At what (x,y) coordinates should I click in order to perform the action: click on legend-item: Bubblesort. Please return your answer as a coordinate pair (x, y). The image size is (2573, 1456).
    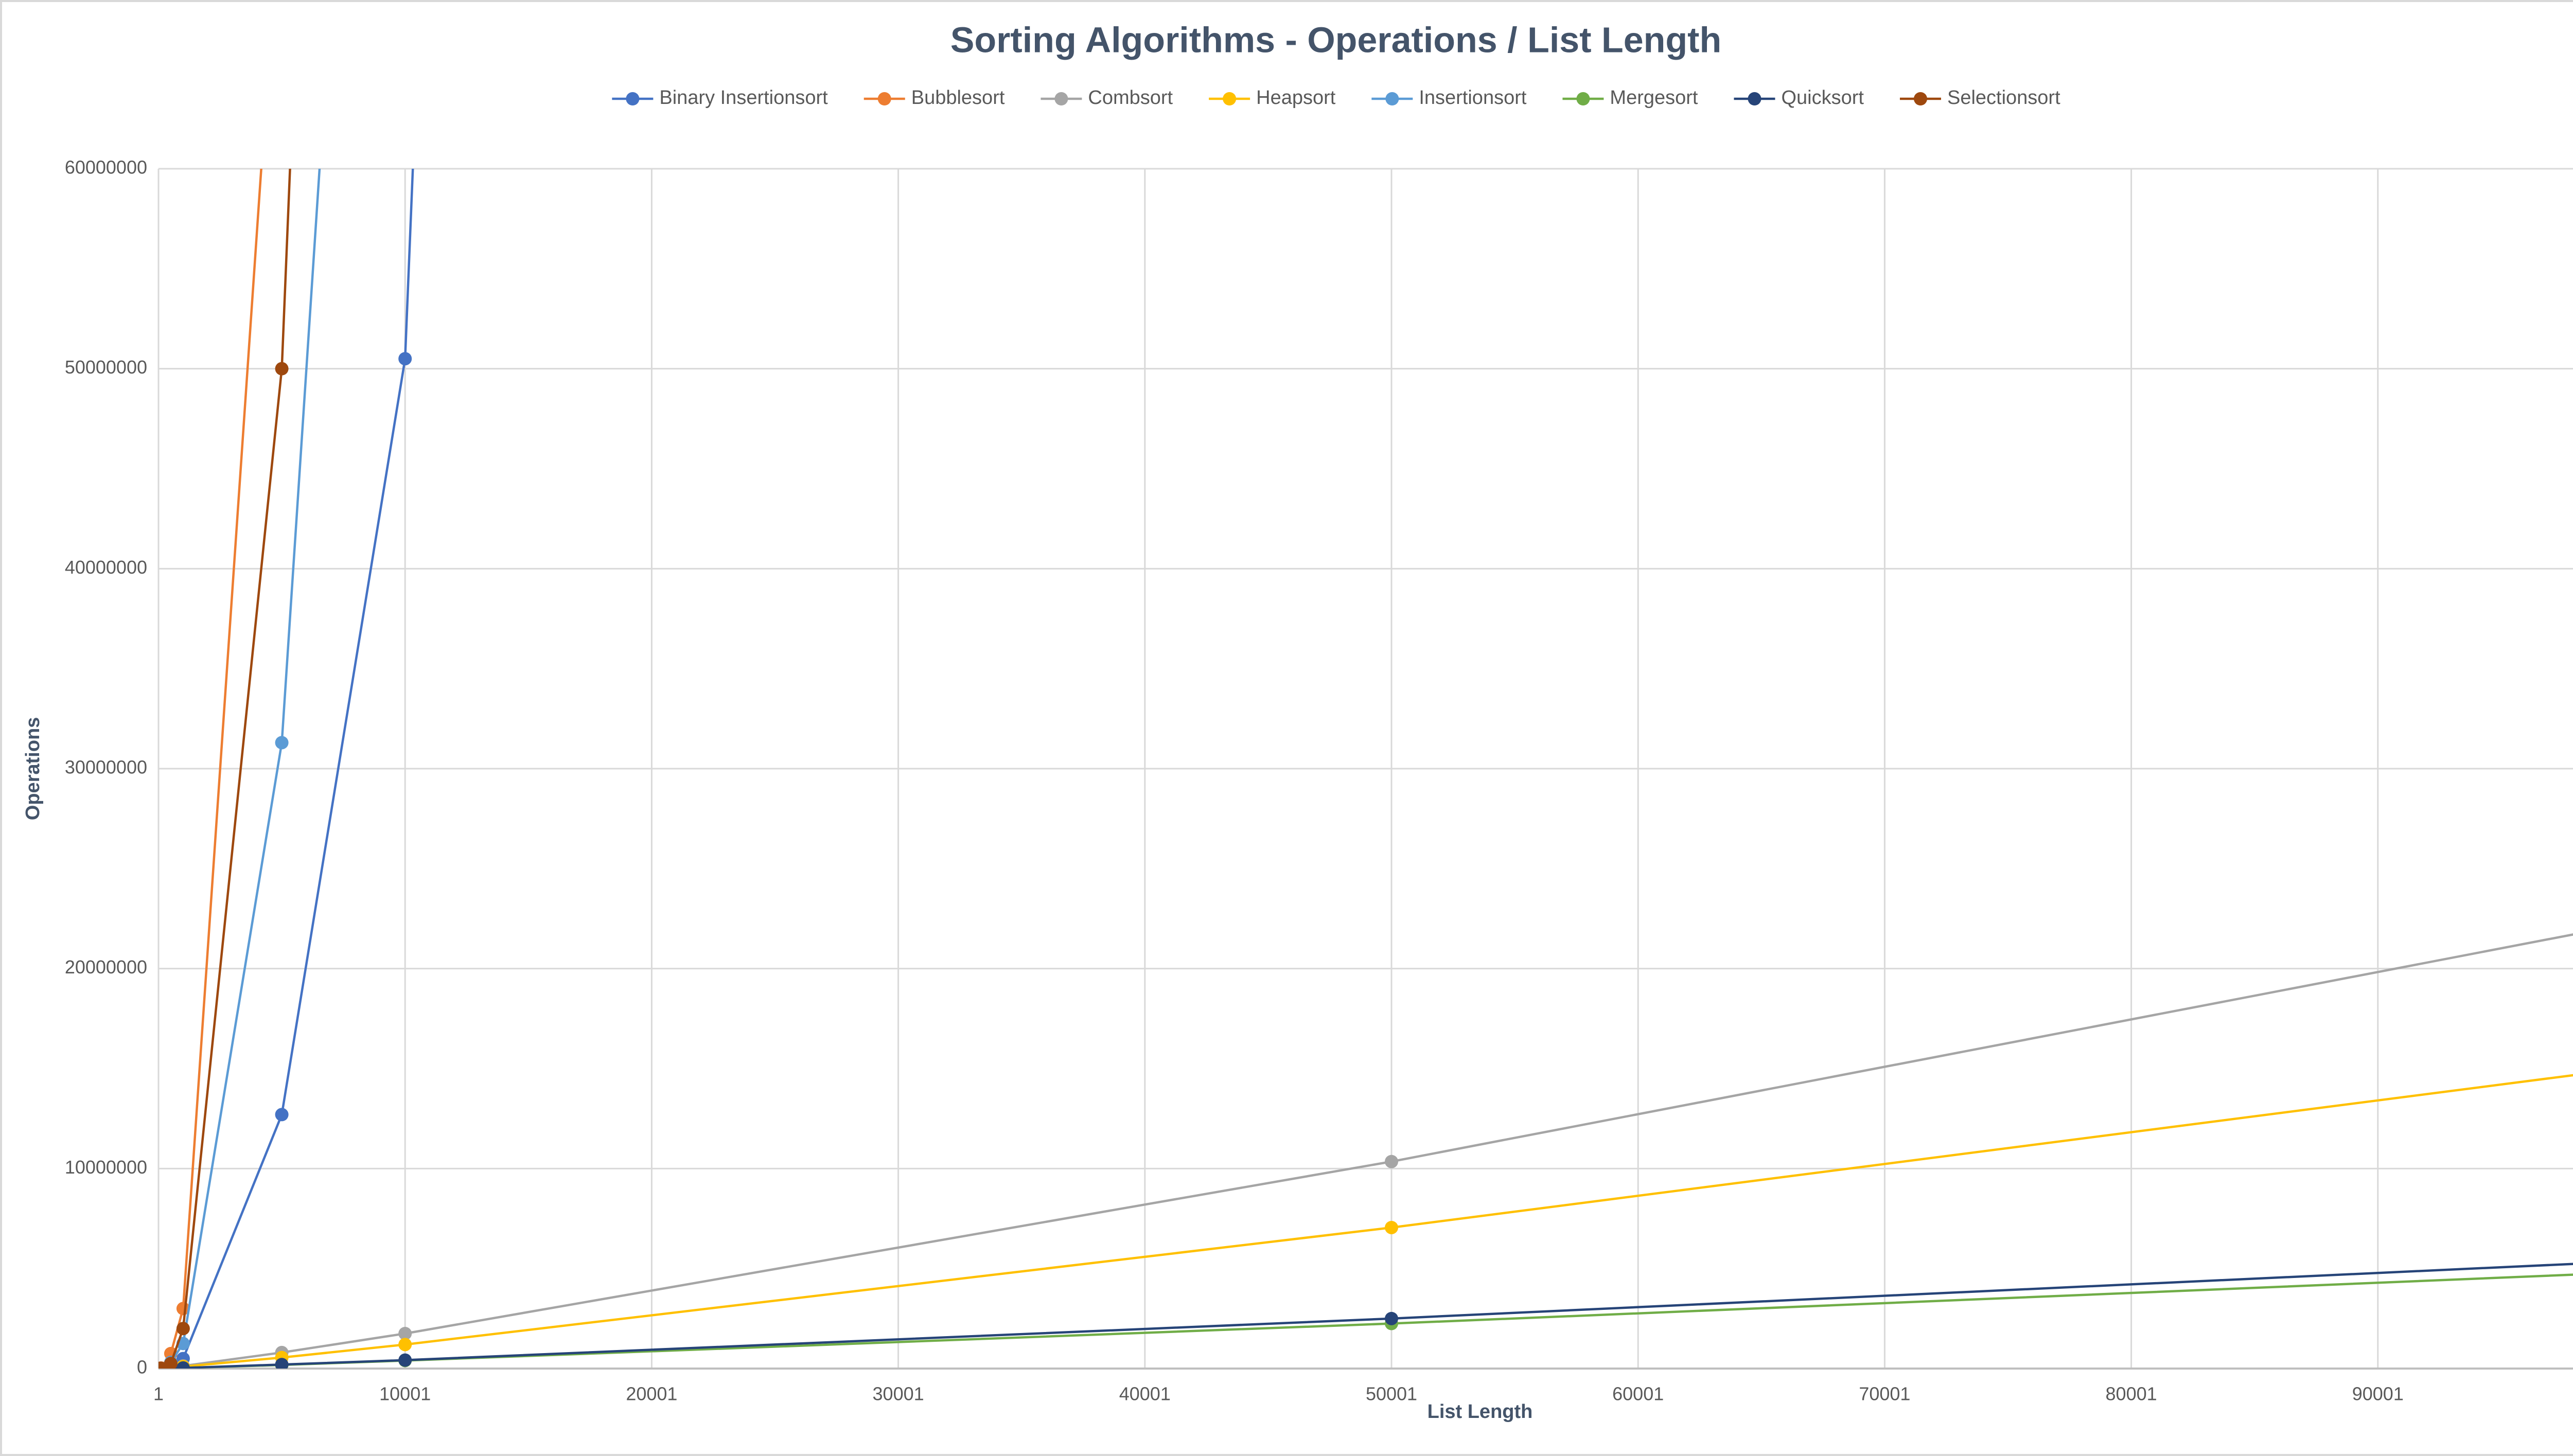
    Looking at the image, I should click on (934, 98).